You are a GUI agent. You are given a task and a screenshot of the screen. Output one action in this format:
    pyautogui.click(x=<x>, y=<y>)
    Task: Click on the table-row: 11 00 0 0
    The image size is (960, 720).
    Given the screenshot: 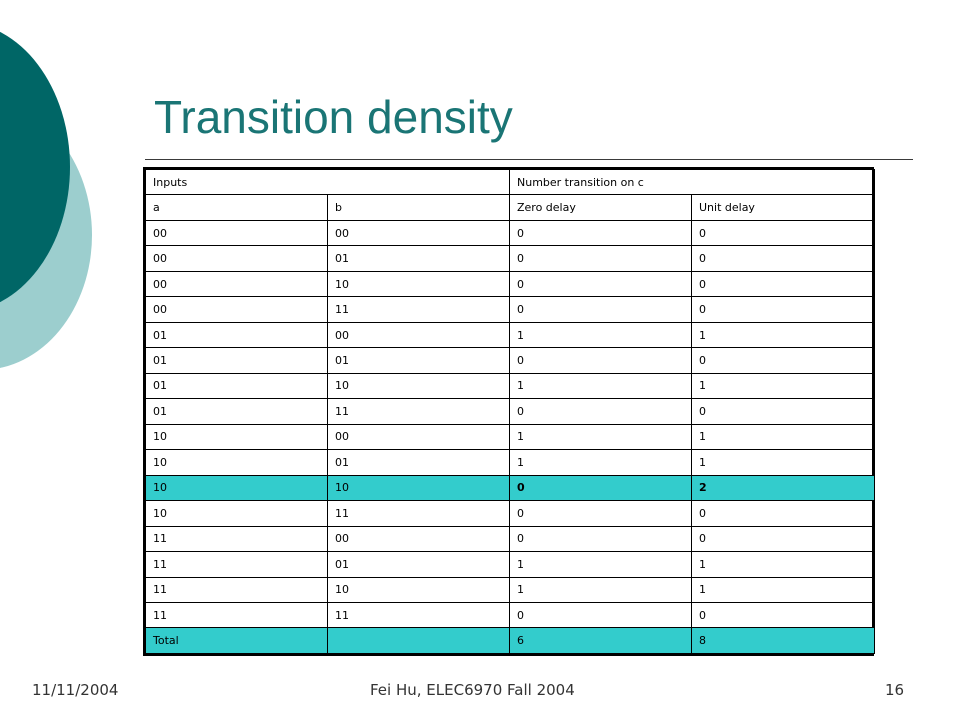 What is the action you would take?
    pyautogui.click(x=510, y=539)
    